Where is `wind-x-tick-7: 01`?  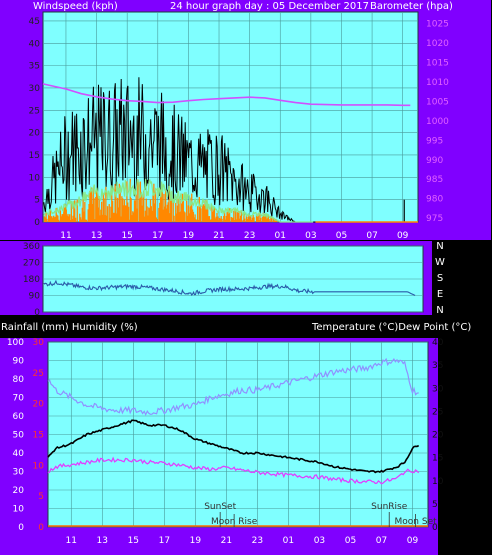 wind-x-tick-7: 01 is located at coordinates (280, 236).